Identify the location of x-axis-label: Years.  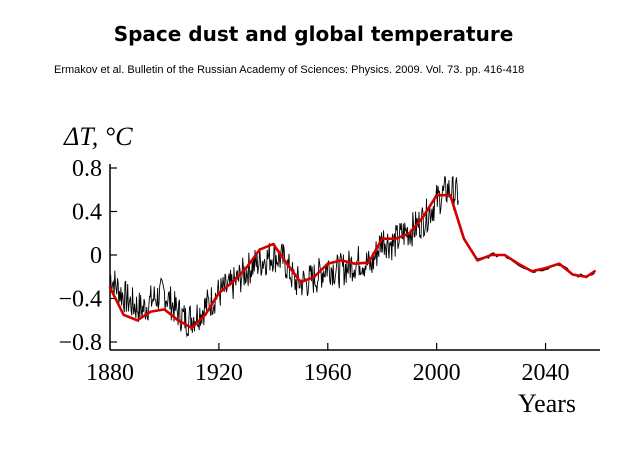
(547, 403).